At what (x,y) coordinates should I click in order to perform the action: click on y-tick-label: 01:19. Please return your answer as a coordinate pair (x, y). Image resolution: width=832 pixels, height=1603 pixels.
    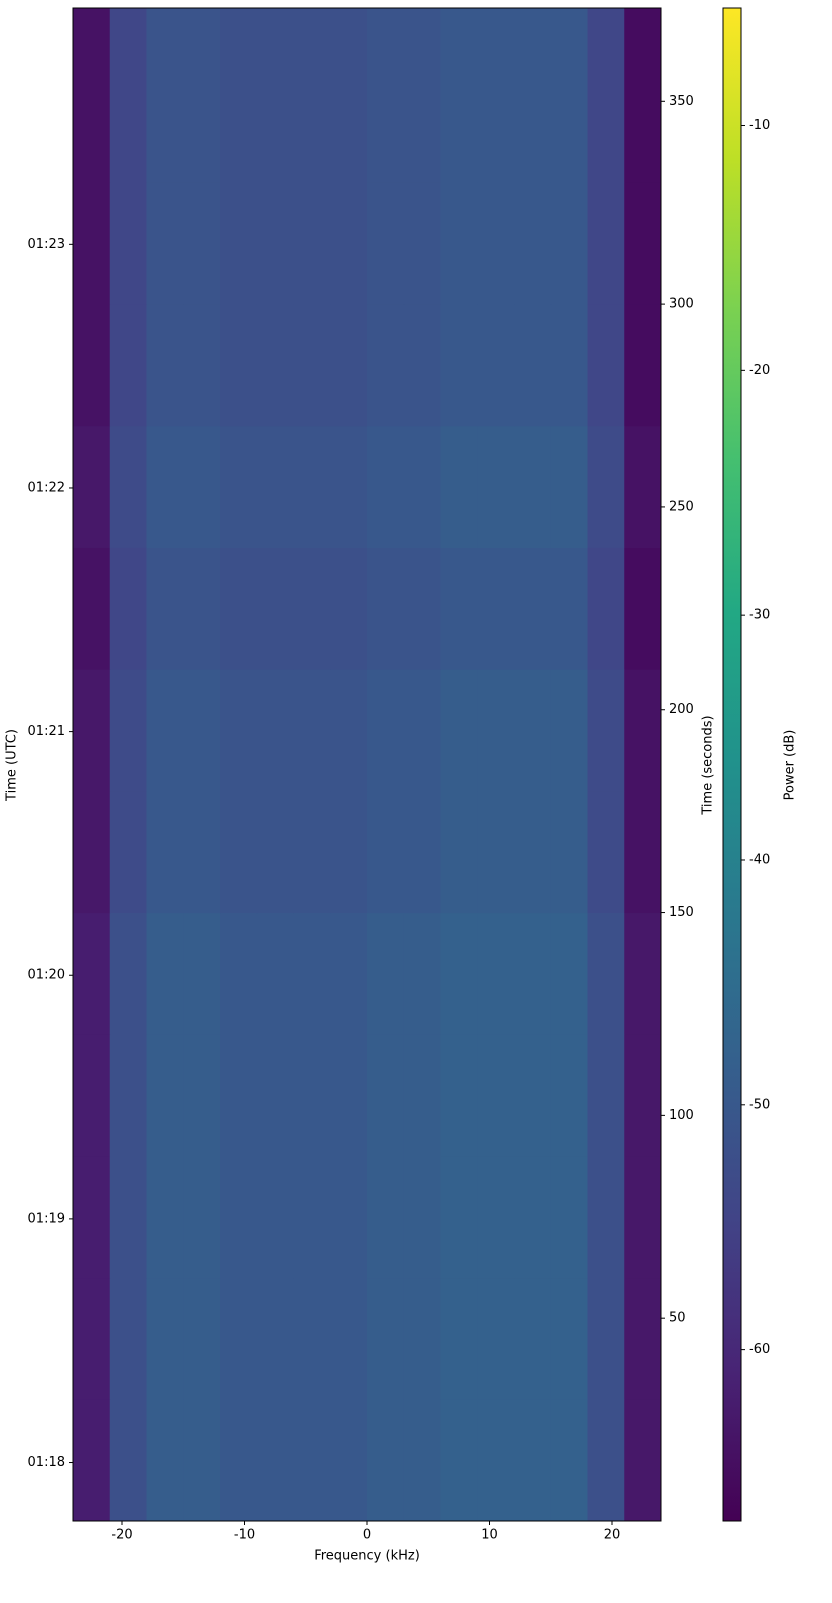
    Looking at the image, I should click on (46, 1218).